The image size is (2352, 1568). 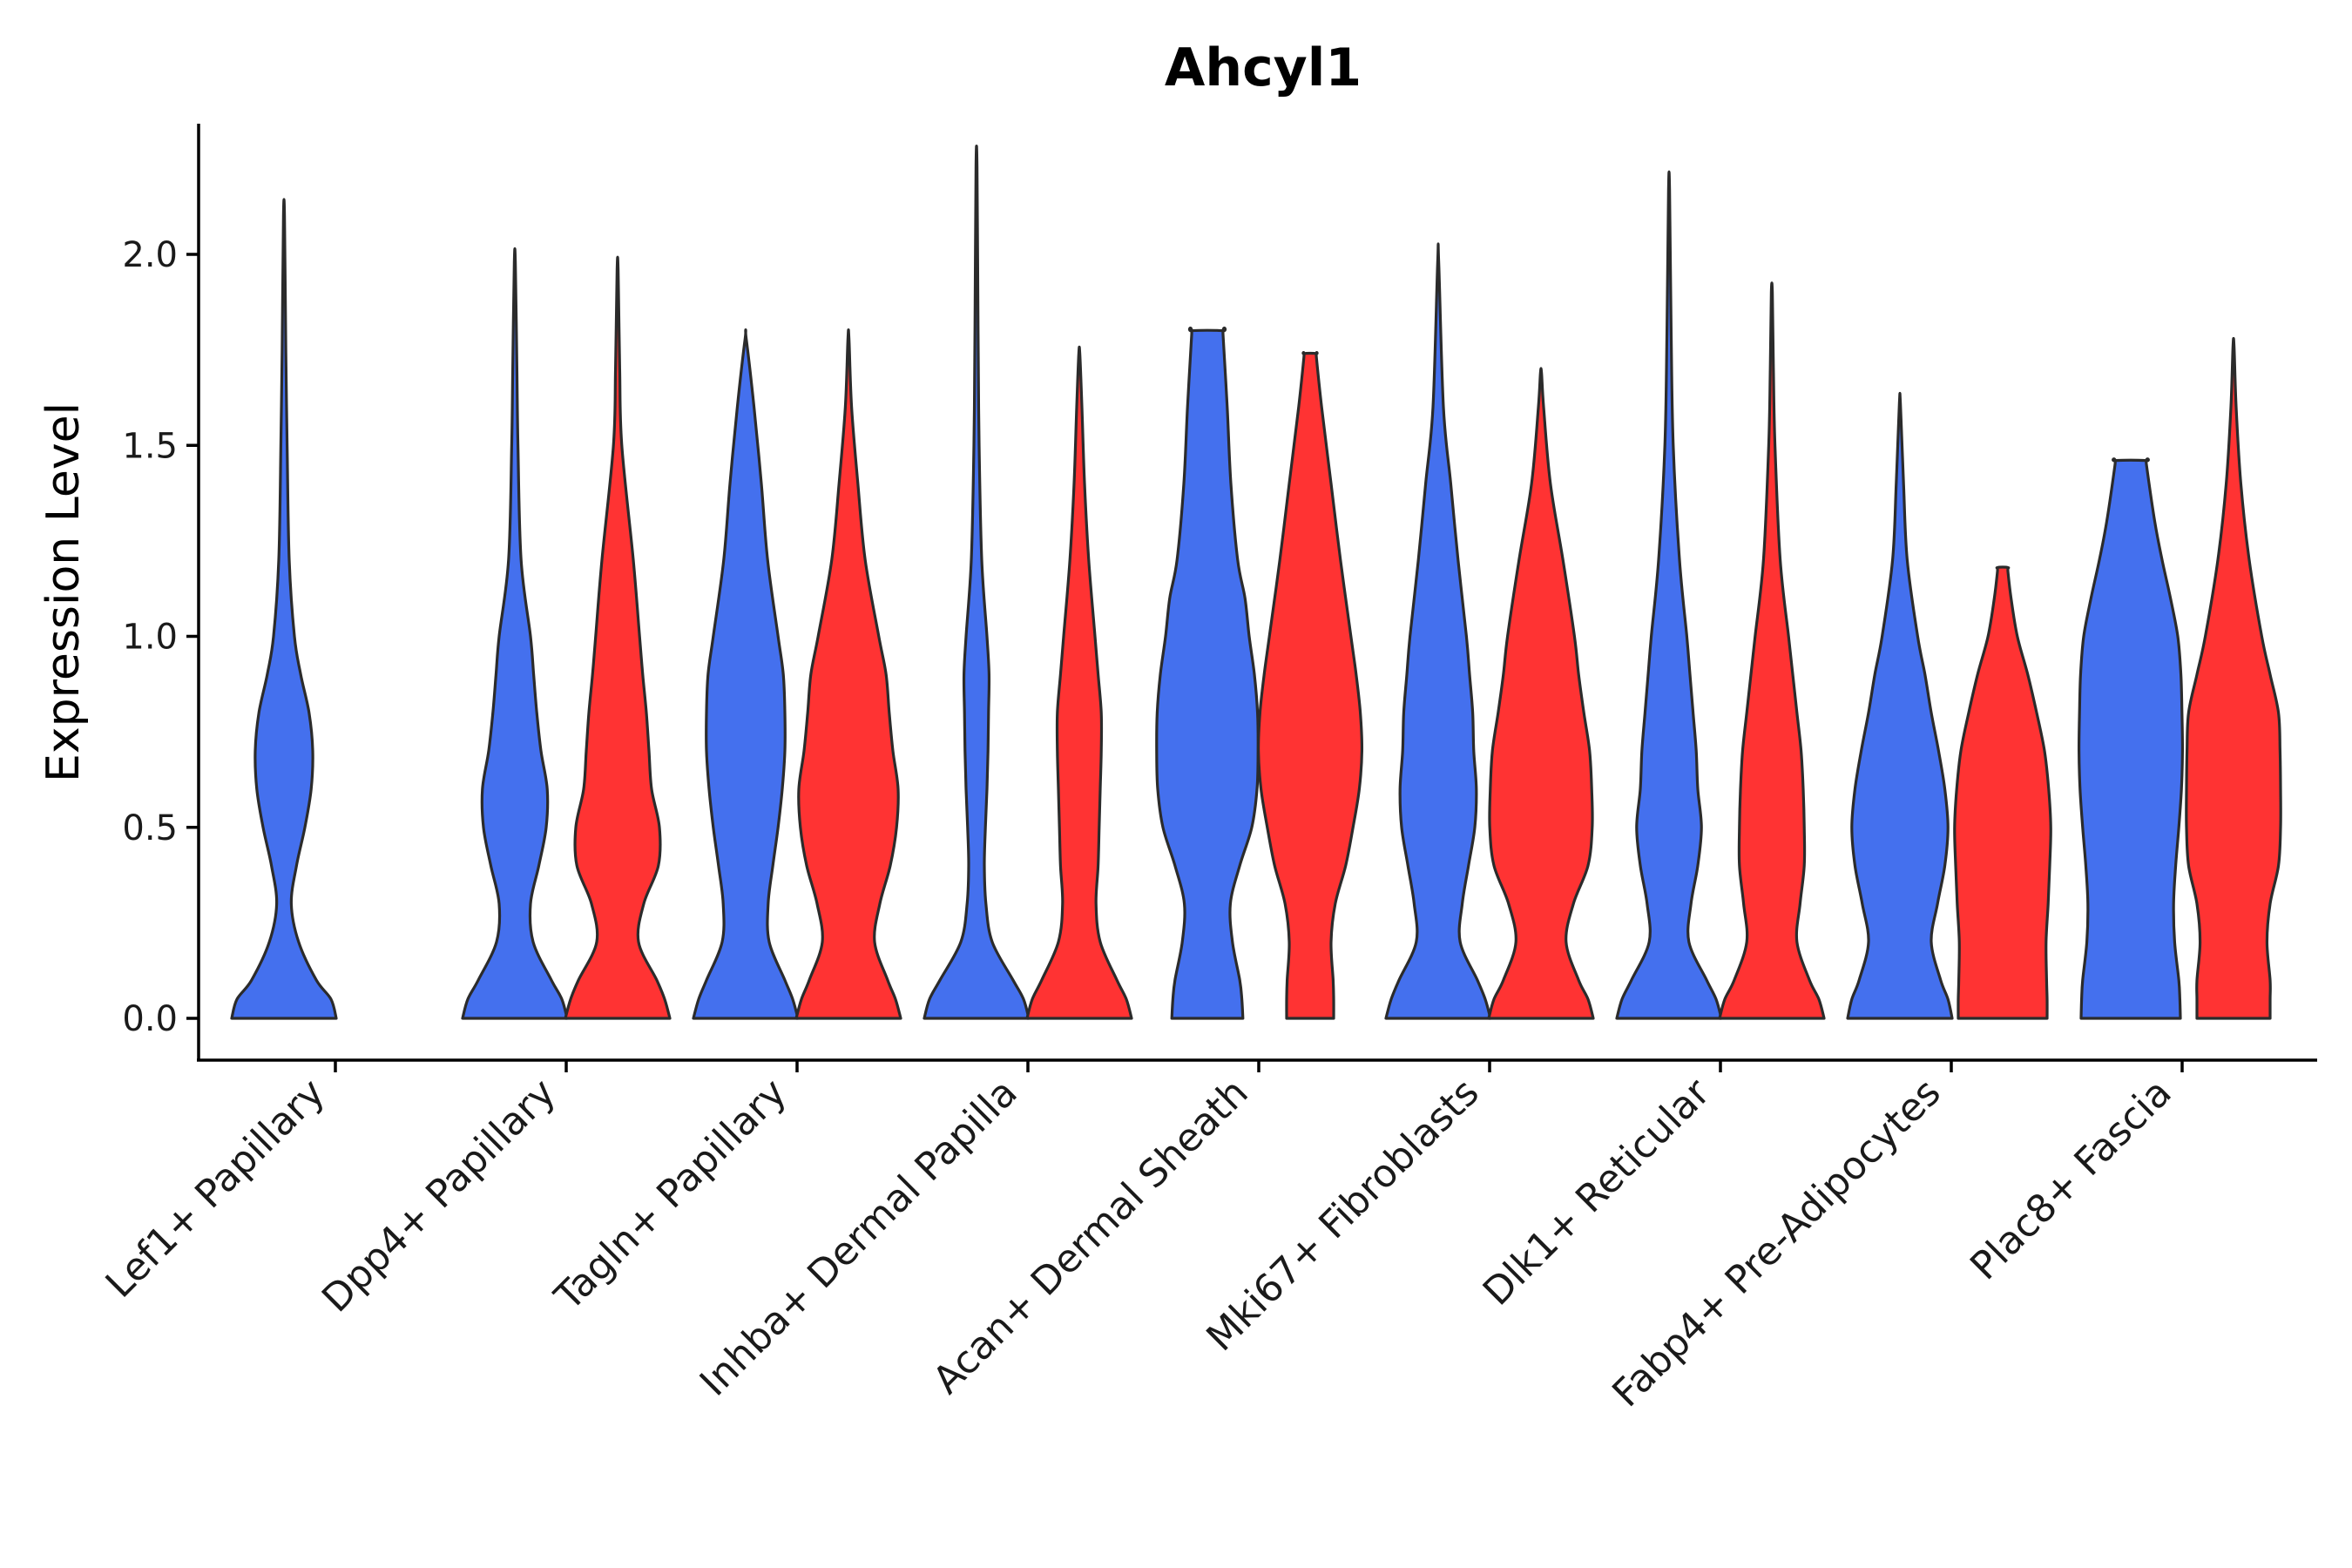 I want to click on y-axis-label: Expression Level, so click(x=64, y=592).